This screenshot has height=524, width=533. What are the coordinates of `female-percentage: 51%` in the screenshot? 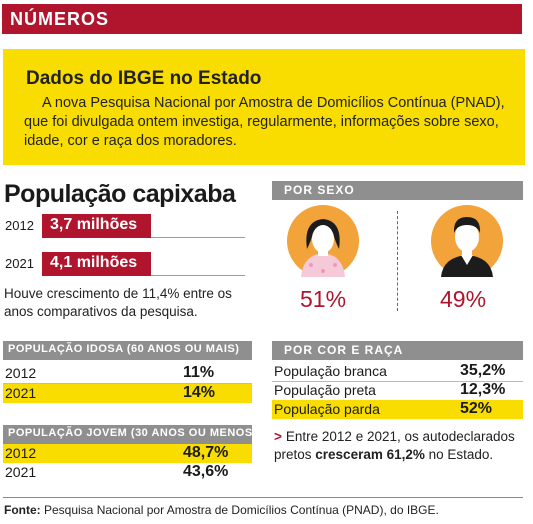 It's located at (323, 299).